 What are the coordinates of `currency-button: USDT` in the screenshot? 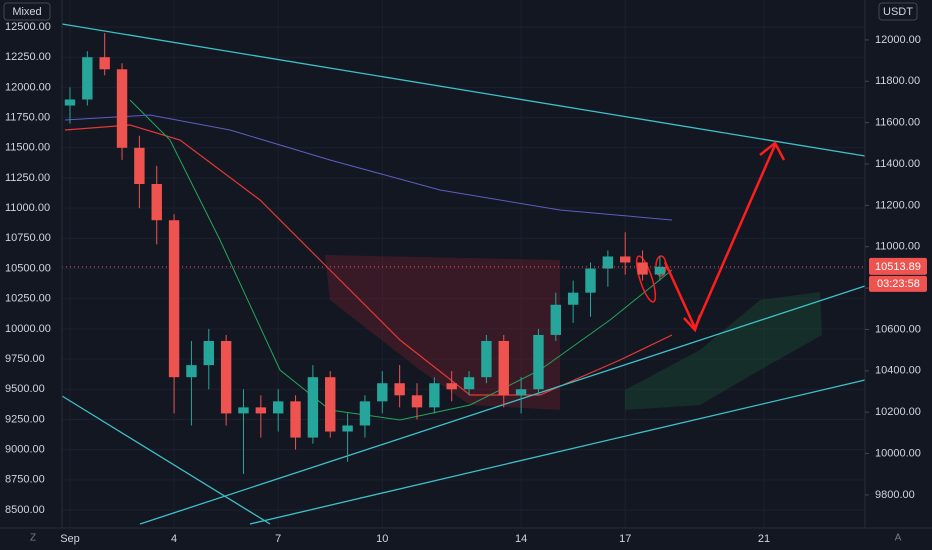 It's located at (898, 12).